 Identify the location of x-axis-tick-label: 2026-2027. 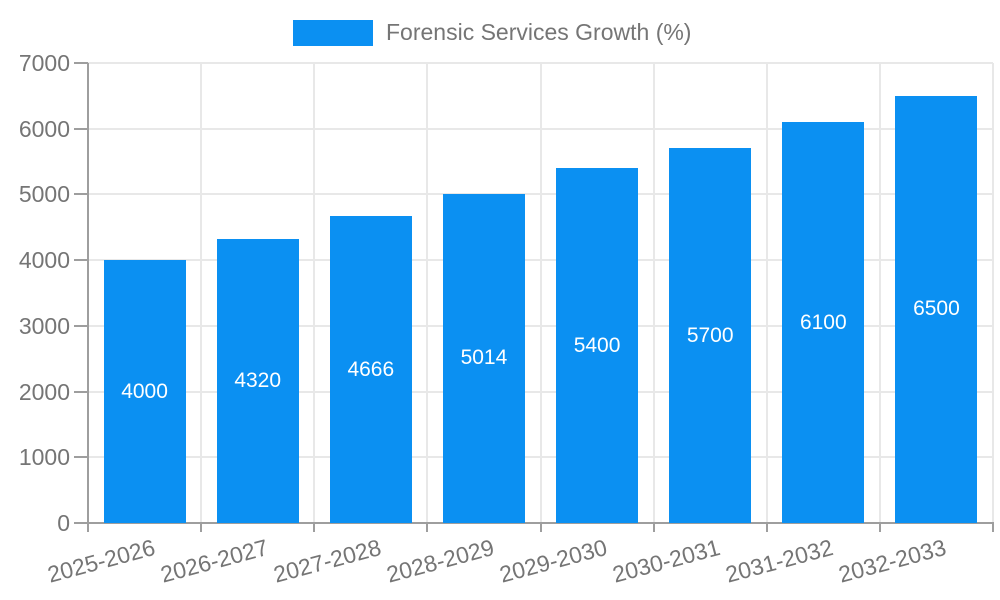
(214, 561).